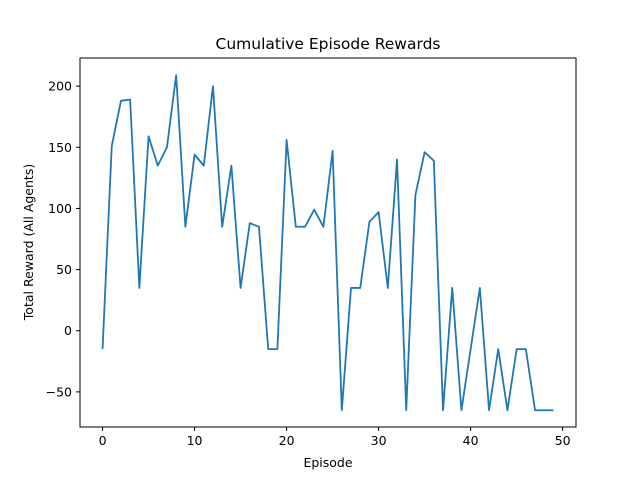 The height and width of the screenshot is (480, 640). Describe the element at coordinates (379, 440) in the screenshot. I see `x-tick-label: 30` at that location.